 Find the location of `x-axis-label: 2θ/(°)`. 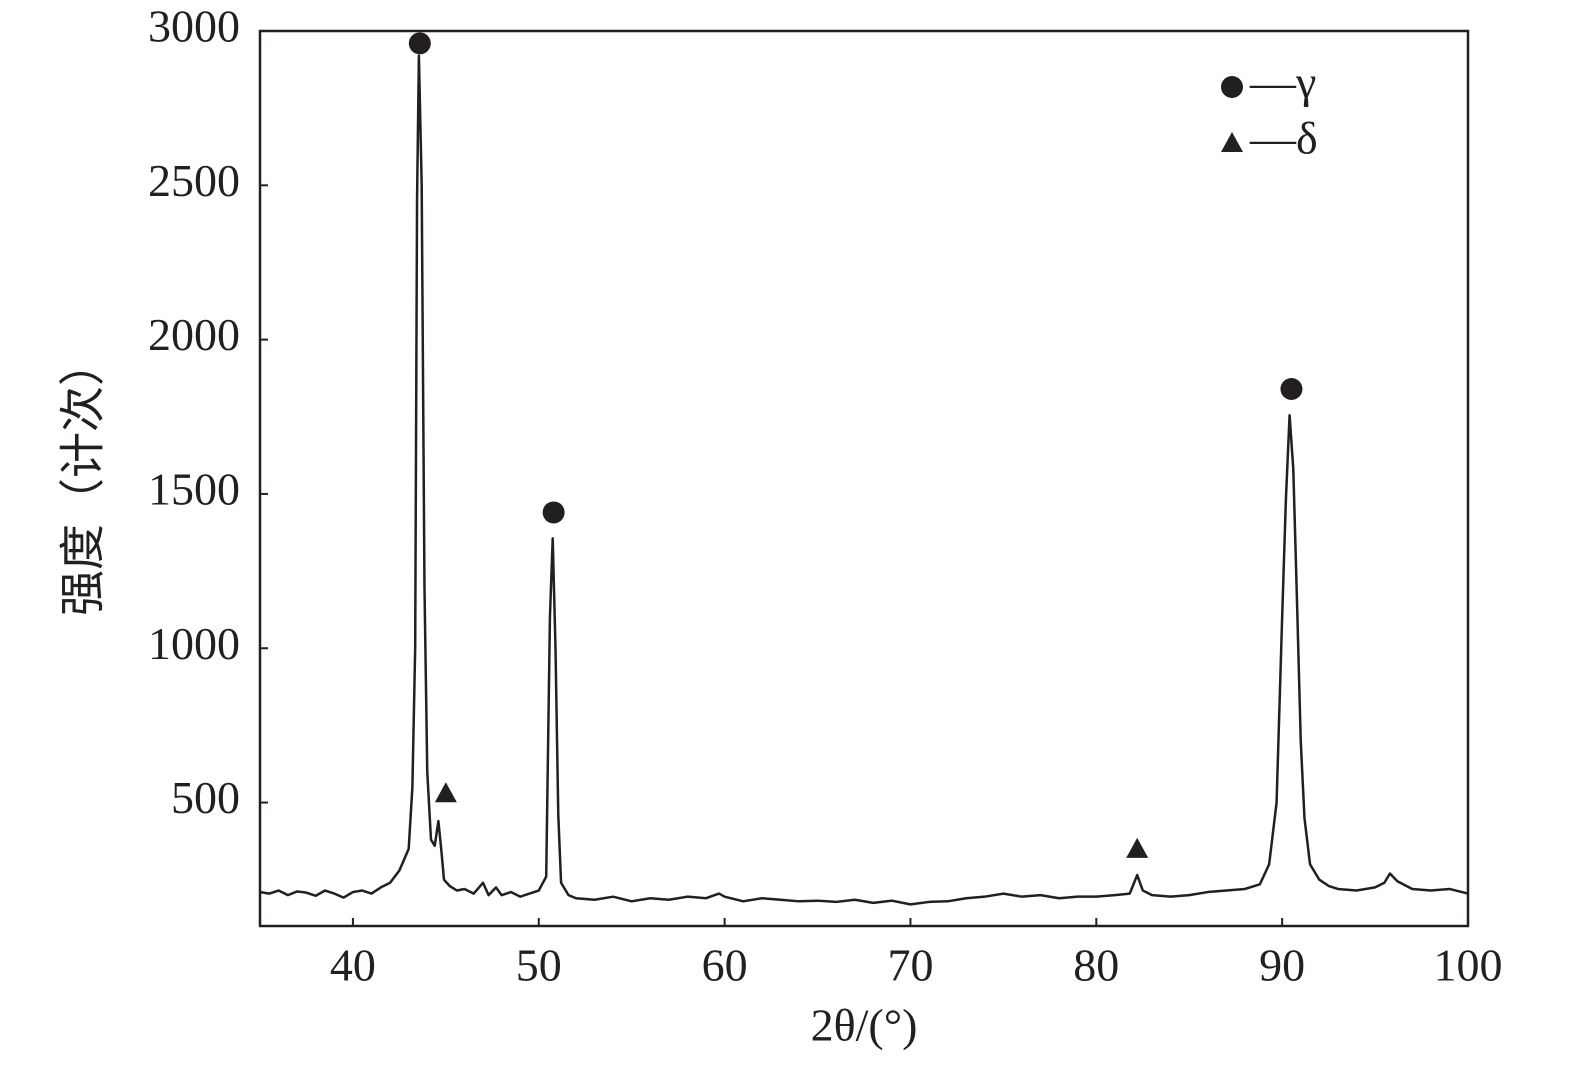

x-axis-label: 2θ/(°) is located at coordinates (864, 1025).